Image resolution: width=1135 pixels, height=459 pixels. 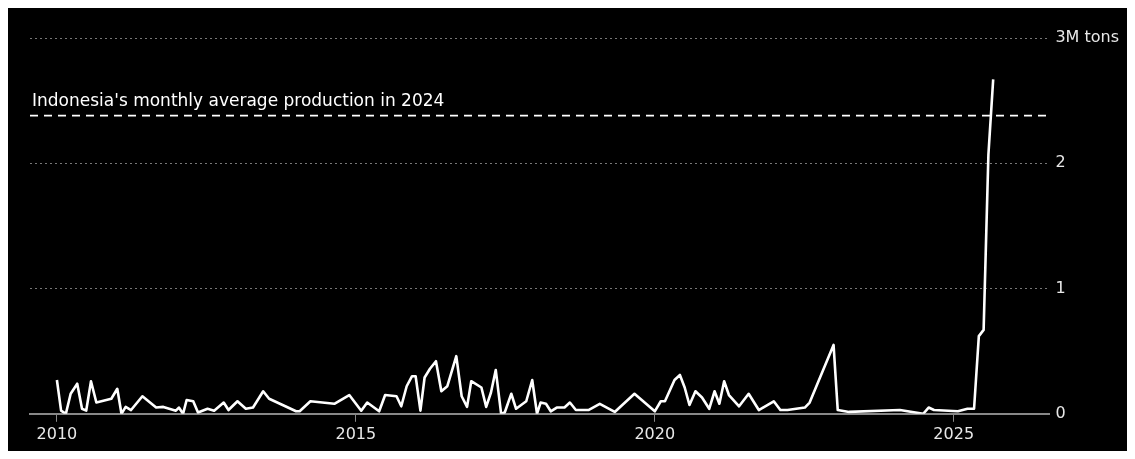 What do you see at coordinates (1060, 162) in the screenshot?
I see `y-tick-label: 2` at bounding box center [1060, 162].